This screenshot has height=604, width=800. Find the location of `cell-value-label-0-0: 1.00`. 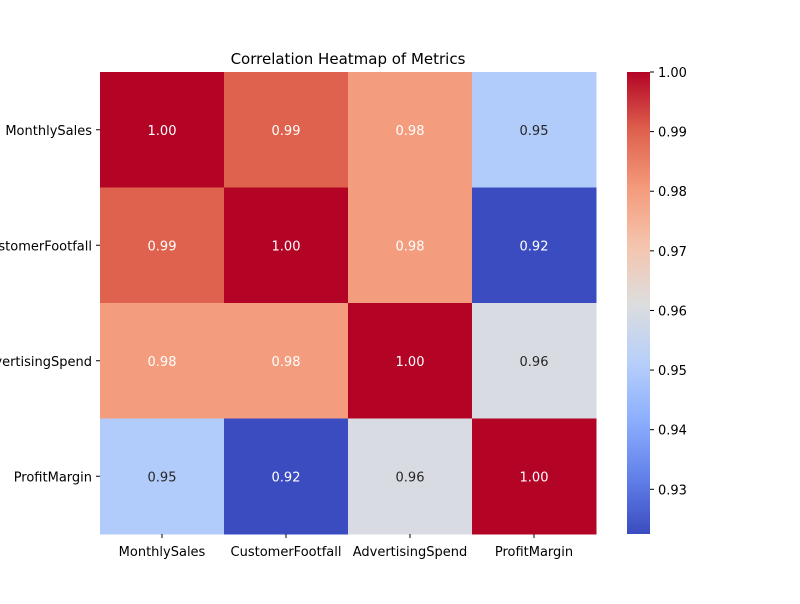

cell-value-label-0-0: 1.00 is located at coordinates (162, 131).